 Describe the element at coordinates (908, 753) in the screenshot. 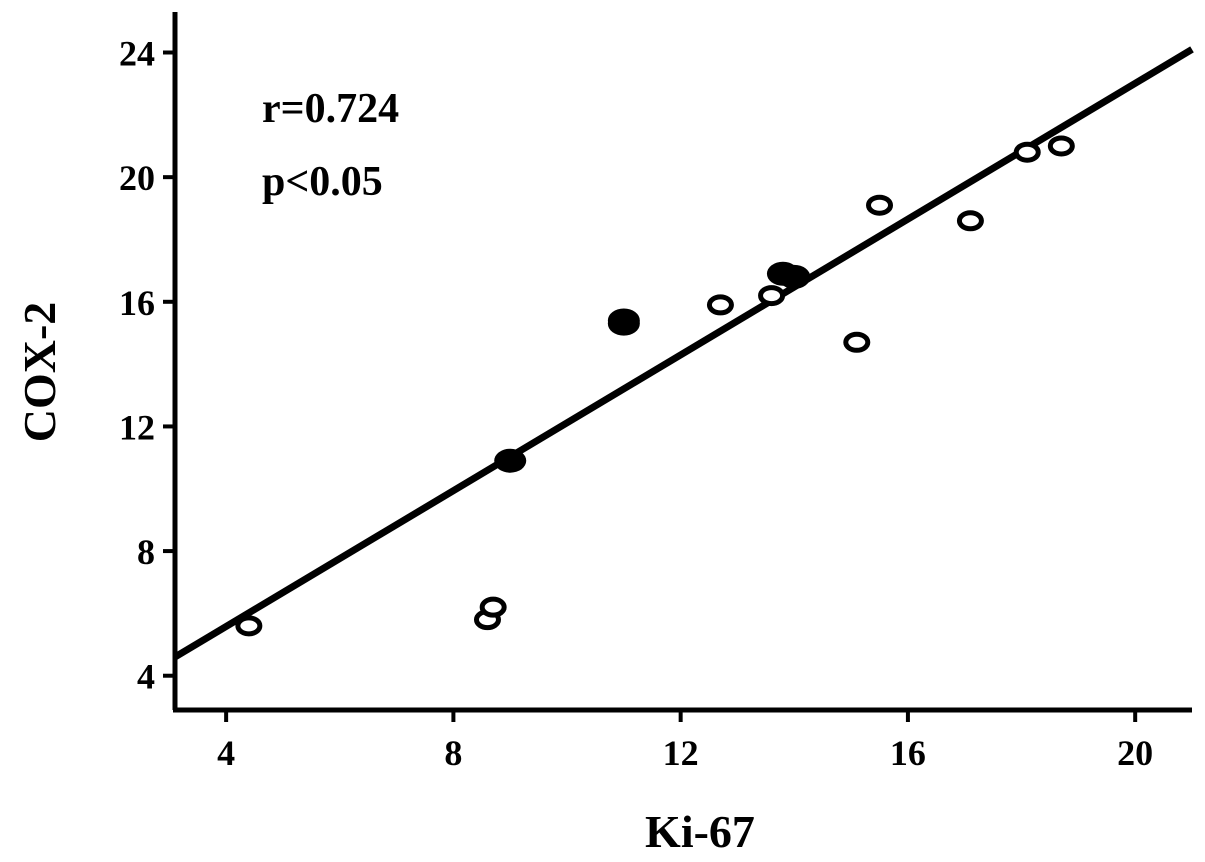

I see `x-tick-label: 16` at that location.